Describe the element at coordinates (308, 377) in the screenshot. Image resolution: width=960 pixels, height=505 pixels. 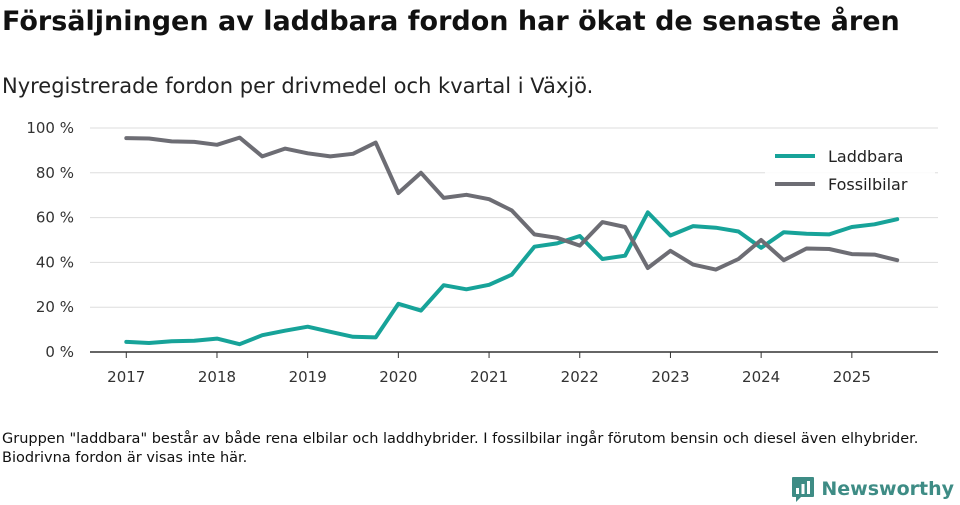
I see `x-tick-label: 2019` at that location.